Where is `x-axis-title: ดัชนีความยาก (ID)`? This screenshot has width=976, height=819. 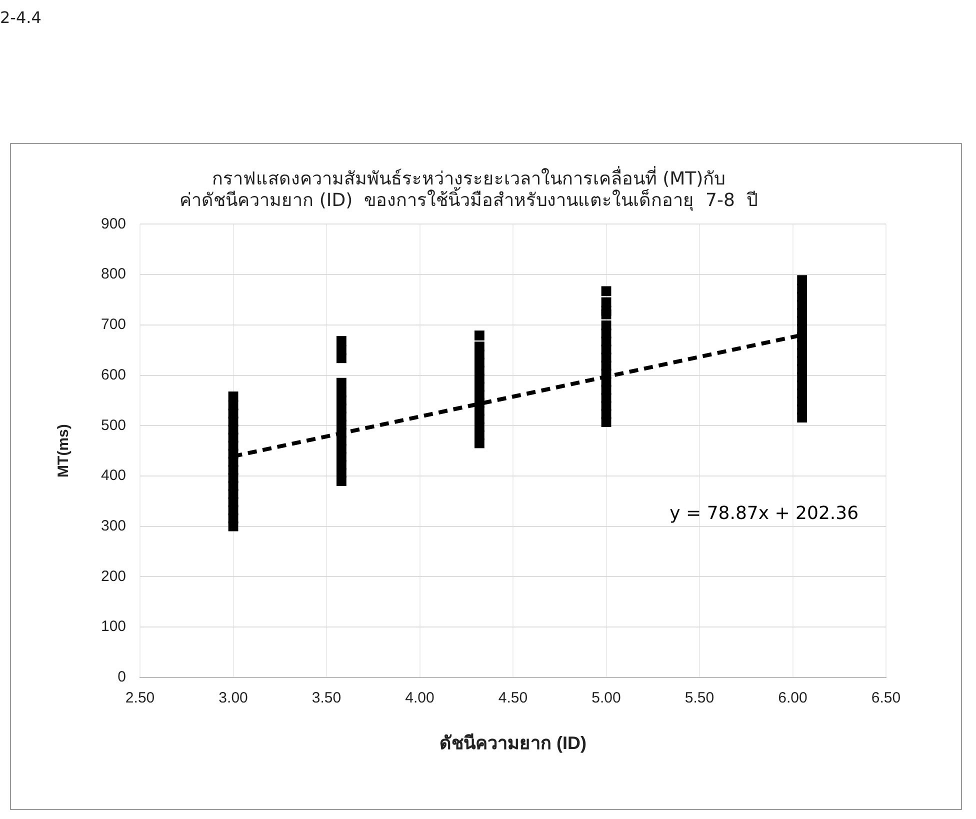 x-axis-title: ดัชนีความยาก (ID) is located at coordinates (513, 743).